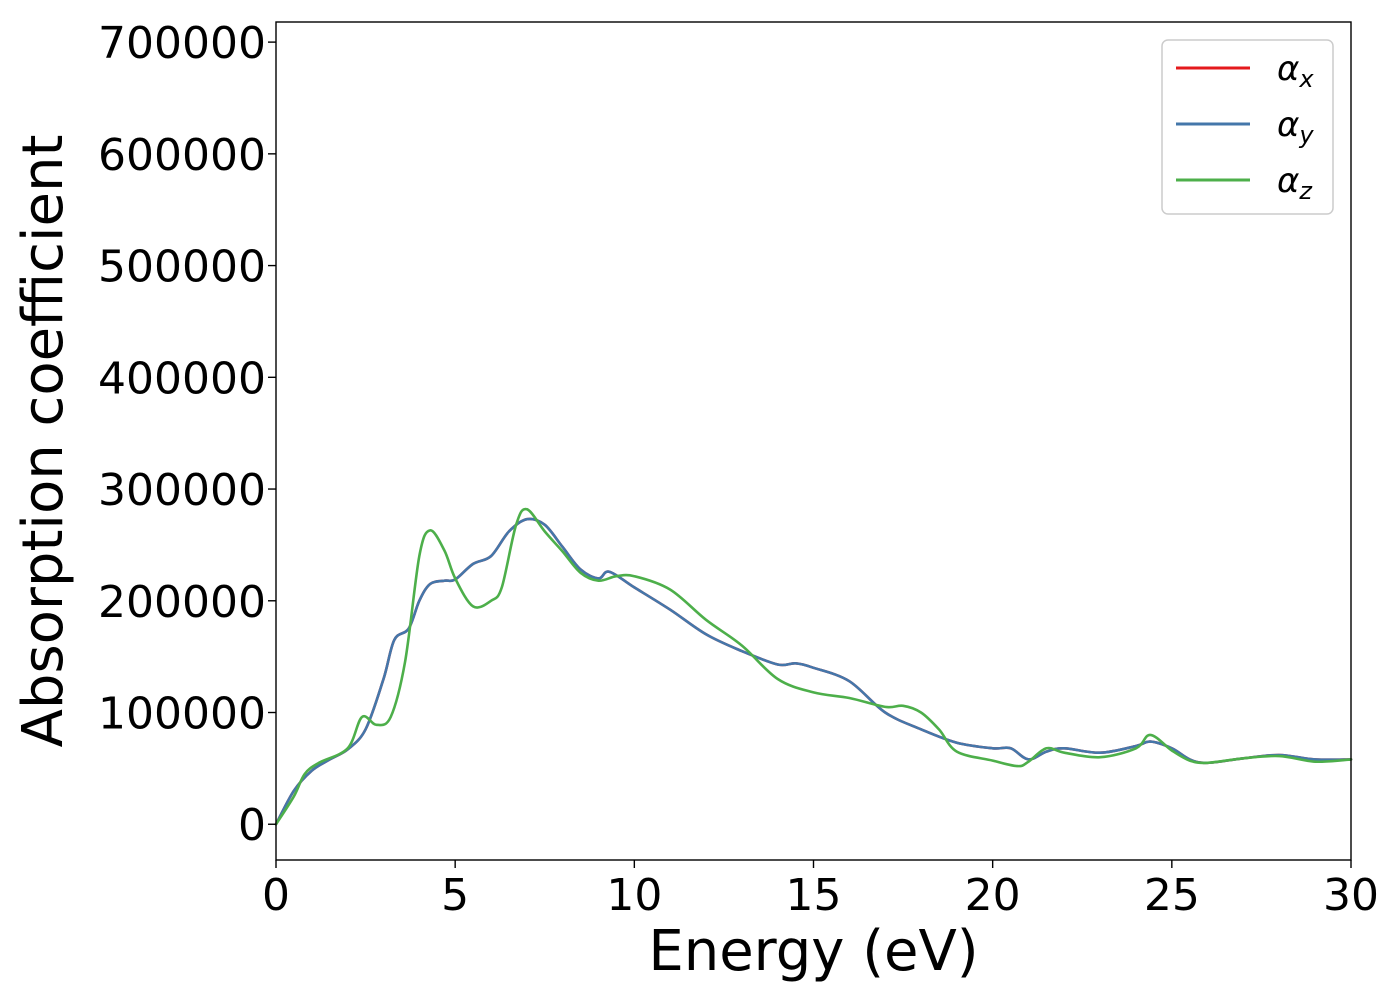 This screenshot has width=1400, height=1000. Describe the element at coordinates (182, 602) in the screenshot. I see `y-tick-label: 200000` at that location.